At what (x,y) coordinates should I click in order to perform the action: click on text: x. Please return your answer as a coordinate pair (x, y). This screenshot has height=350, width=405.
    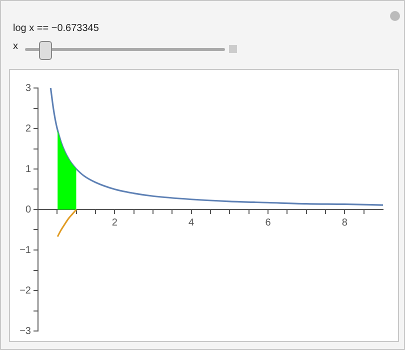
    Looking at the image, I should click on (15, 46).